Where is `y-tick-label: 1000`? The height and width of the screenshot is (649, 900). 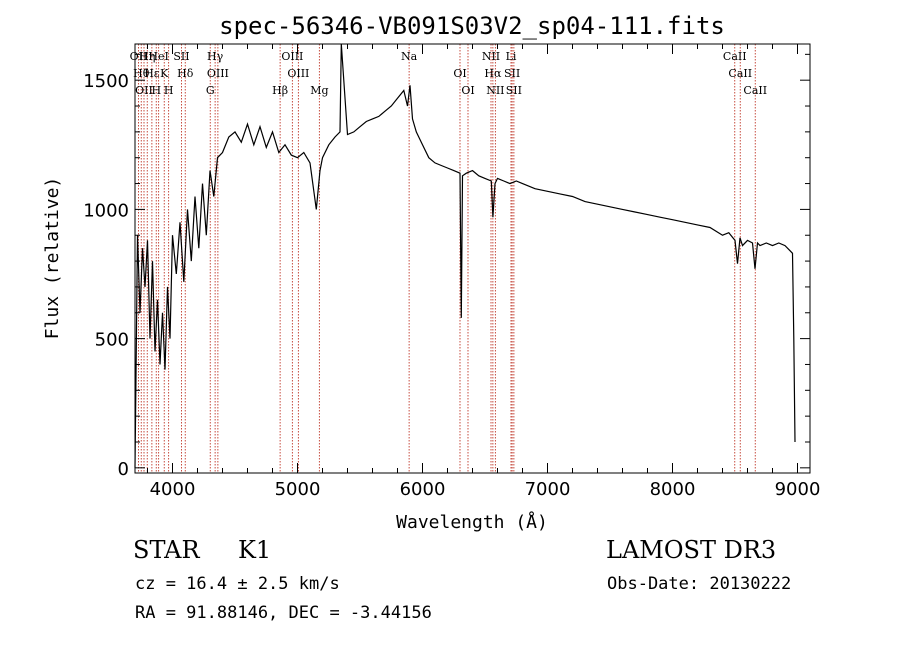
y-tick-label: 1000 is located at coordinates (106, 210).